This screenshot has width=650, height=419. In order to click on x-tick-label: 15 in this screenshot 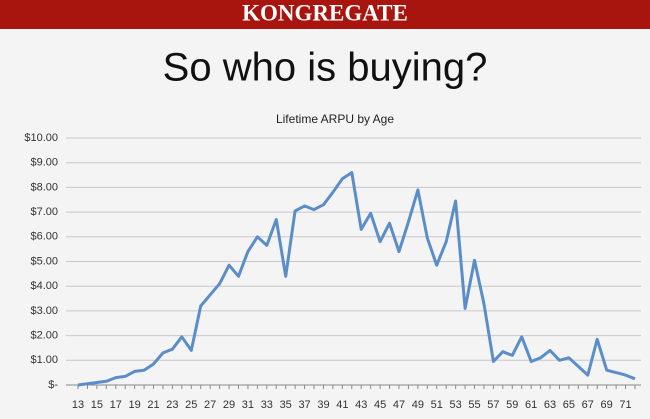, I will do `click(97, 405)`.